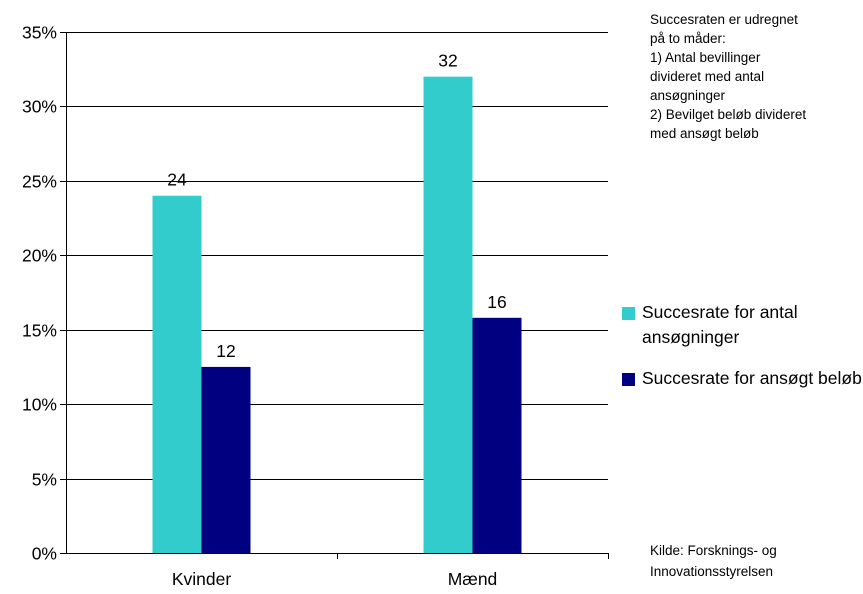 The height and width of the screenshot is (594, 863). What do you see at coordinates (448, 315) in the screenshot?
I see `bar-mænd-series-1` at bounding box center [448, 315].